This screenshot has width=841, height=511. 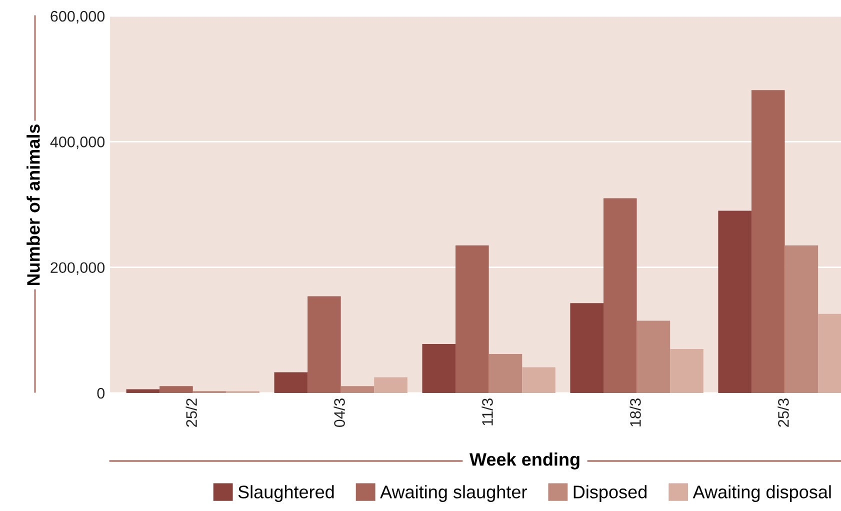 I want to click on legend-label: Awaiting disposal, so click(x=761, y=493).